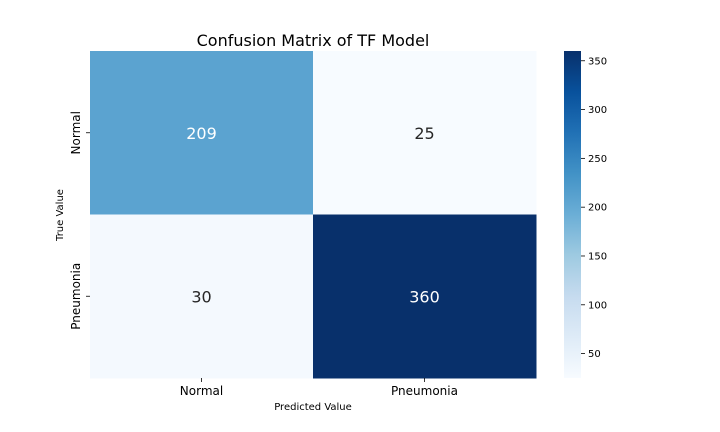 Image resolution: width=720 pixels, height=432 pixels. What do you see at coordinates (424, 391) in the screenshot?
I see `x-tick-label: Pneumonia` at bounding box center [424, 391].